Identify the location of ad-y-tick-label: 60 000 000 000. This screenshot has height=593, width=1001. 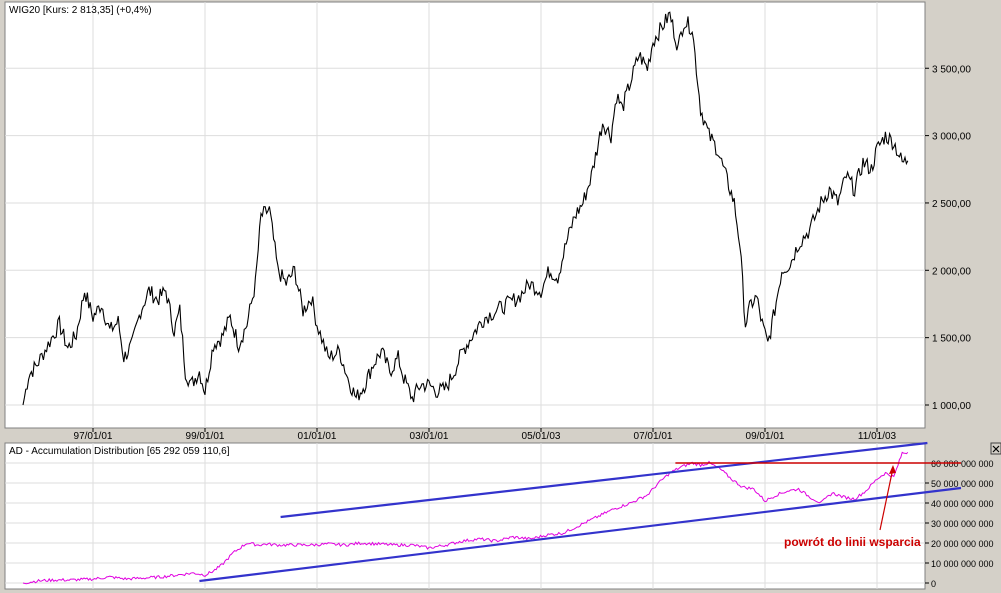
(962, 464).